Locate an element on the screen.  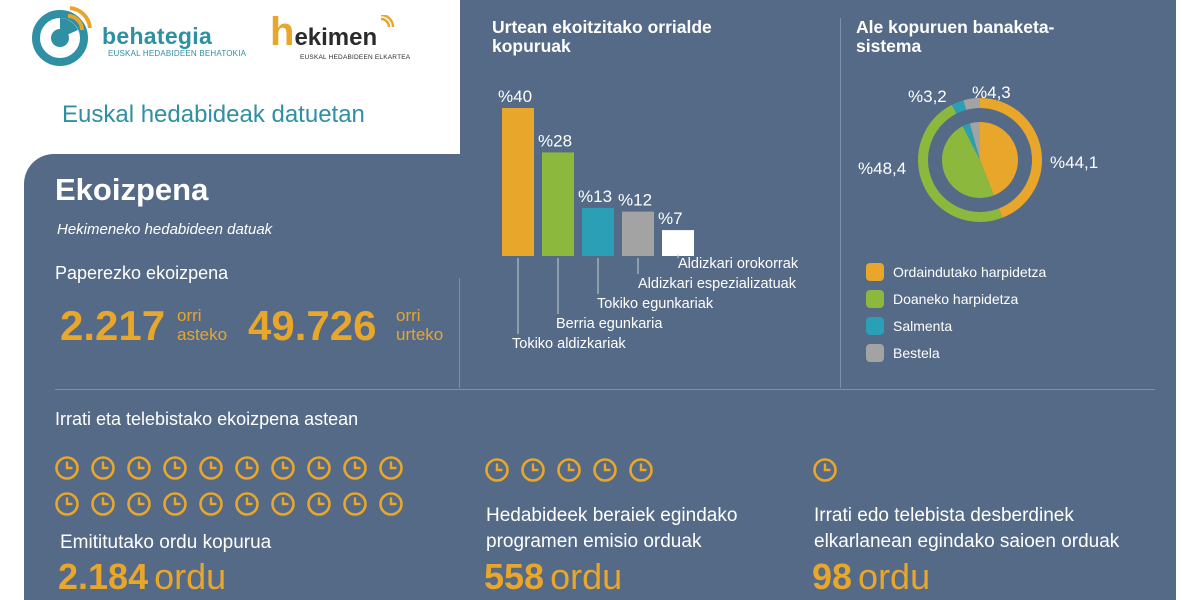
legend-label: Salmenta is located at coordinates (923, 325).